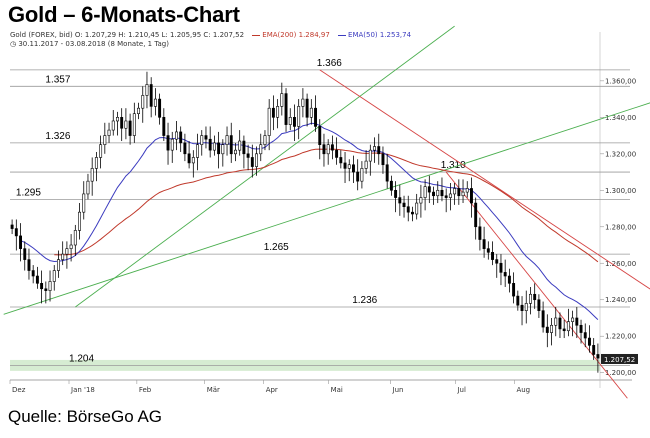  What do you see at coordinates (145, 390) in the screenshot?
I see `x-tick-label: Feb` at bounding box center [145, 390].